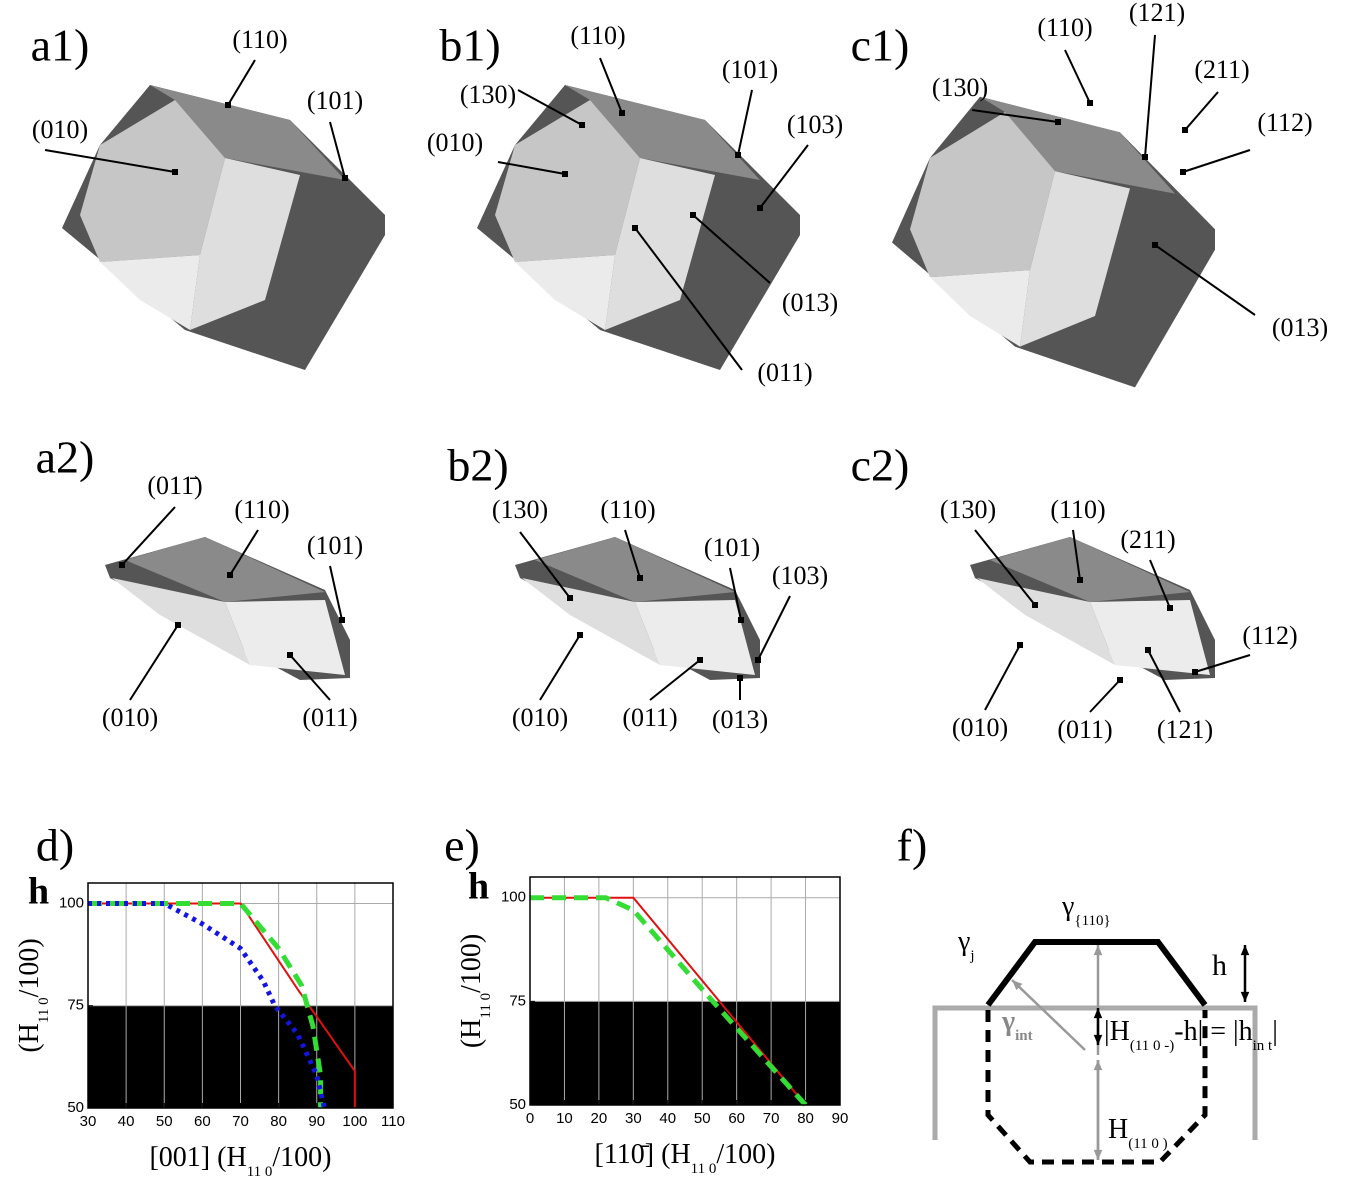 The height and width of the screenshot is (1200, 1371). Describe the element at coordinates (667, 1118) in the screenshot. I see `x-tick-label: 40` at that location.